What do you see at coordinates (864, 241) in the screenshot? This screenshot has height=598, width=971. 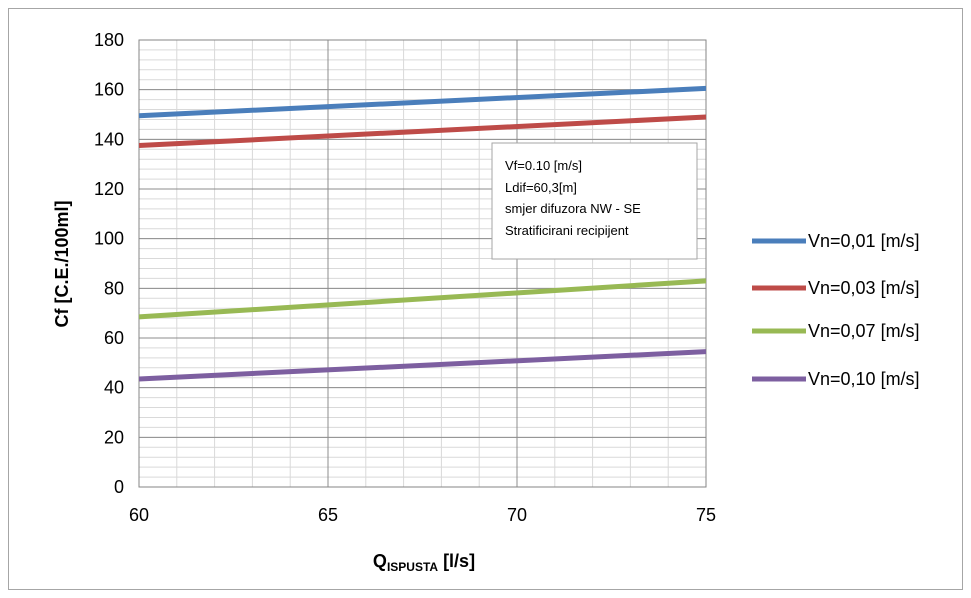 I see `legend-label-1: Vn=0,01 [m/s]` at bounding box center [864, 241].